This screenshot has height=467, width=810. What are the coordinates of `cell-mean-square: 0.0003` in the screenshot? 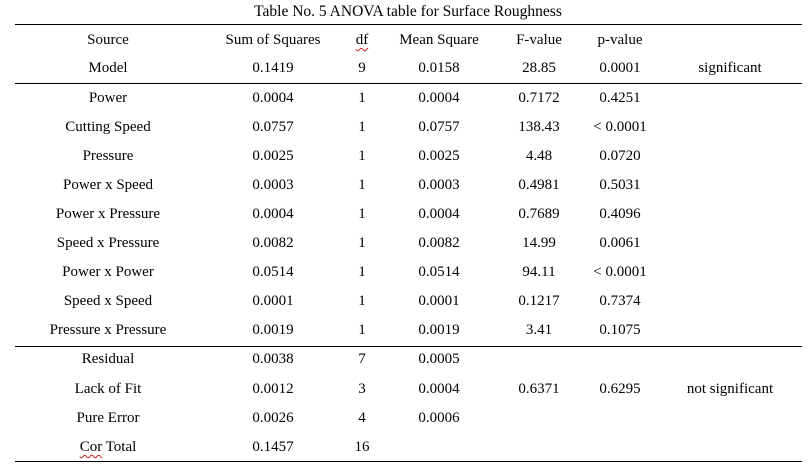 It's located at (439, 185).